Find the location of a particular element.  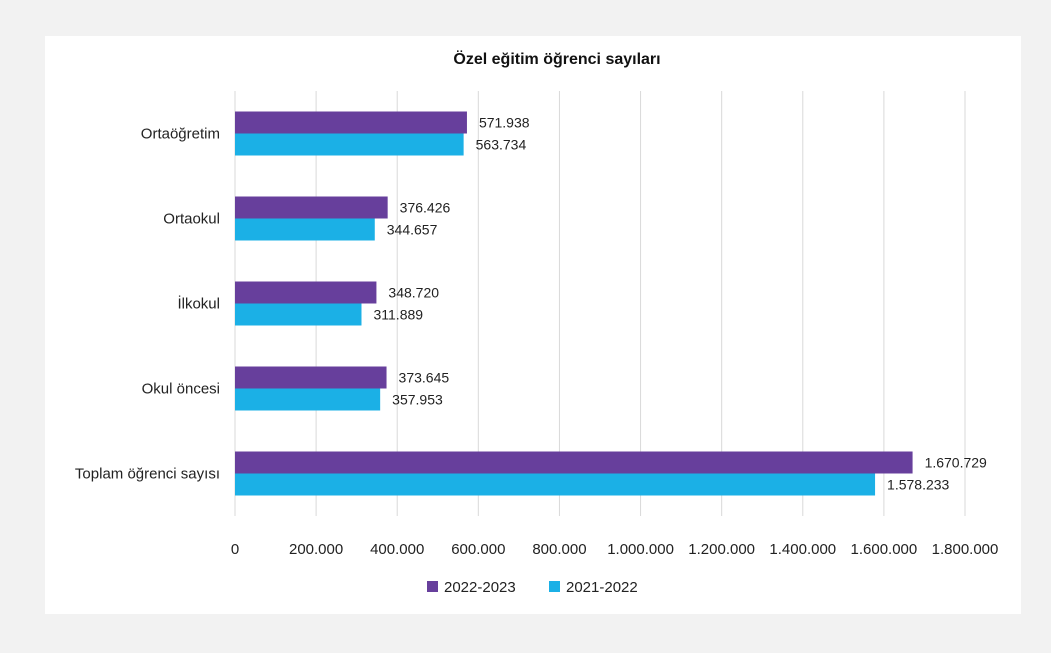

x-tick-label: 1.400.000 is located at coordinates (802, 549).